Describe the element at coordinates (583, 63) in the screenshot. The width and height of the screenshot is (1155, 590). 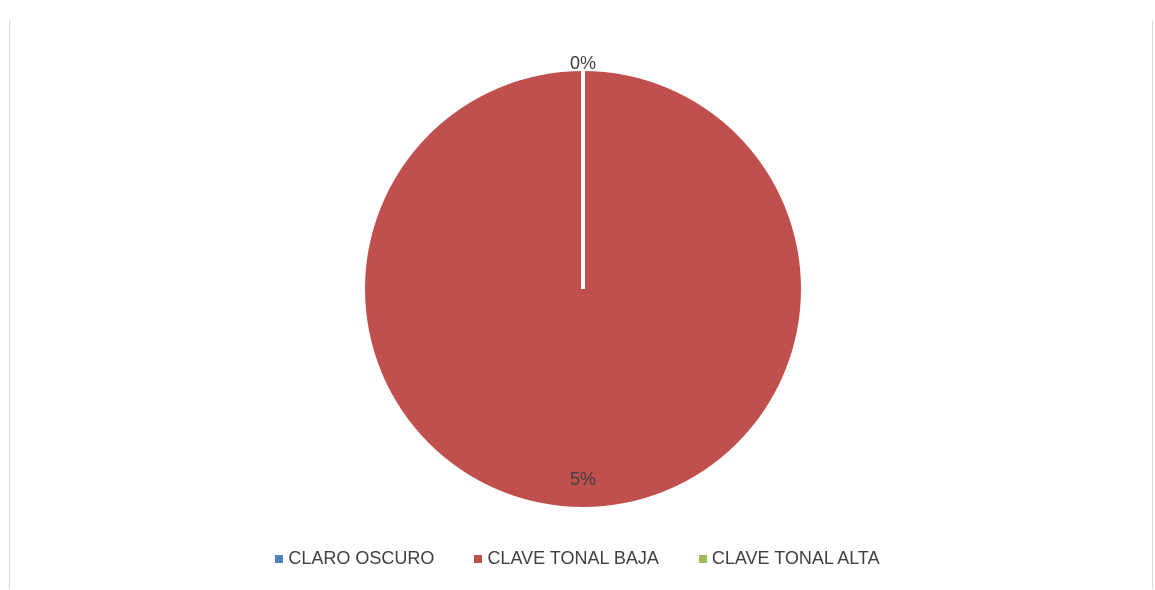
I see `data-label-claro-oscuro: 0%` at that location.